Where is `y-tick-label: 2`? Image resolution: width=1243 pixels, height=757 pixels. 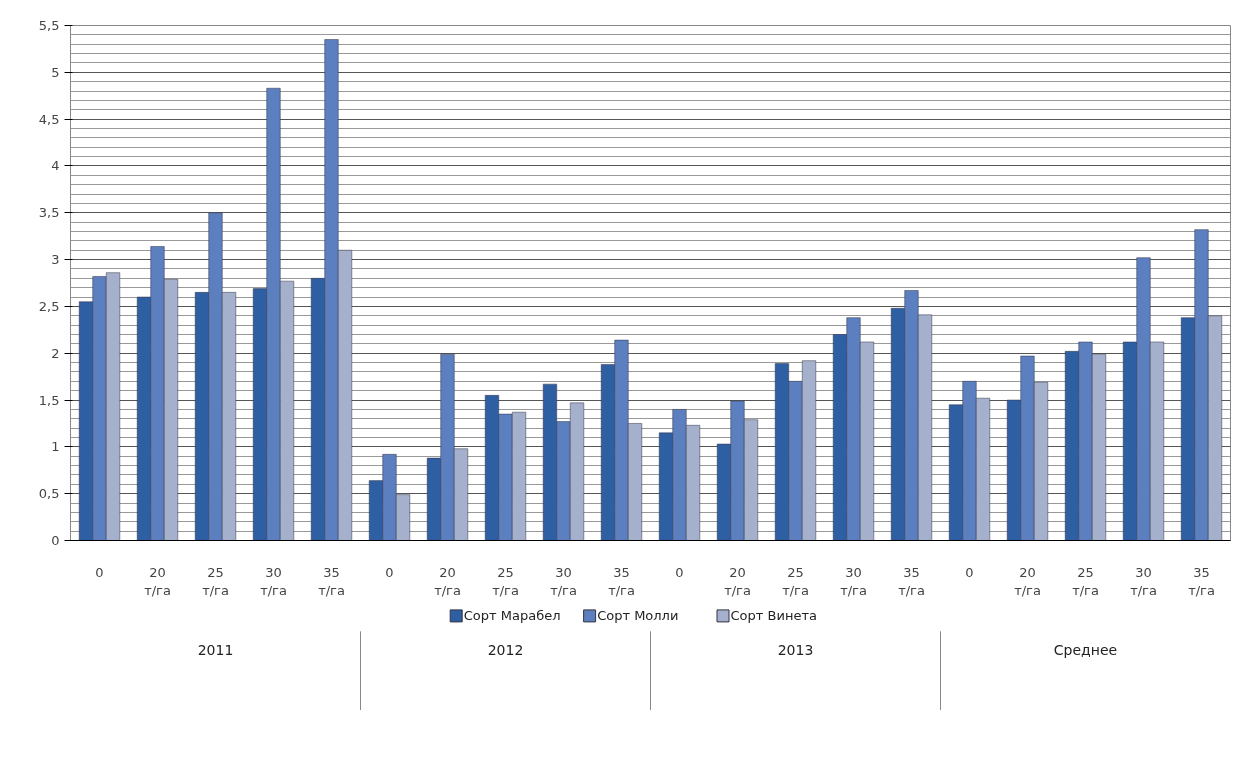
y-tick-label: 2 is located at coordinates (55, 353).